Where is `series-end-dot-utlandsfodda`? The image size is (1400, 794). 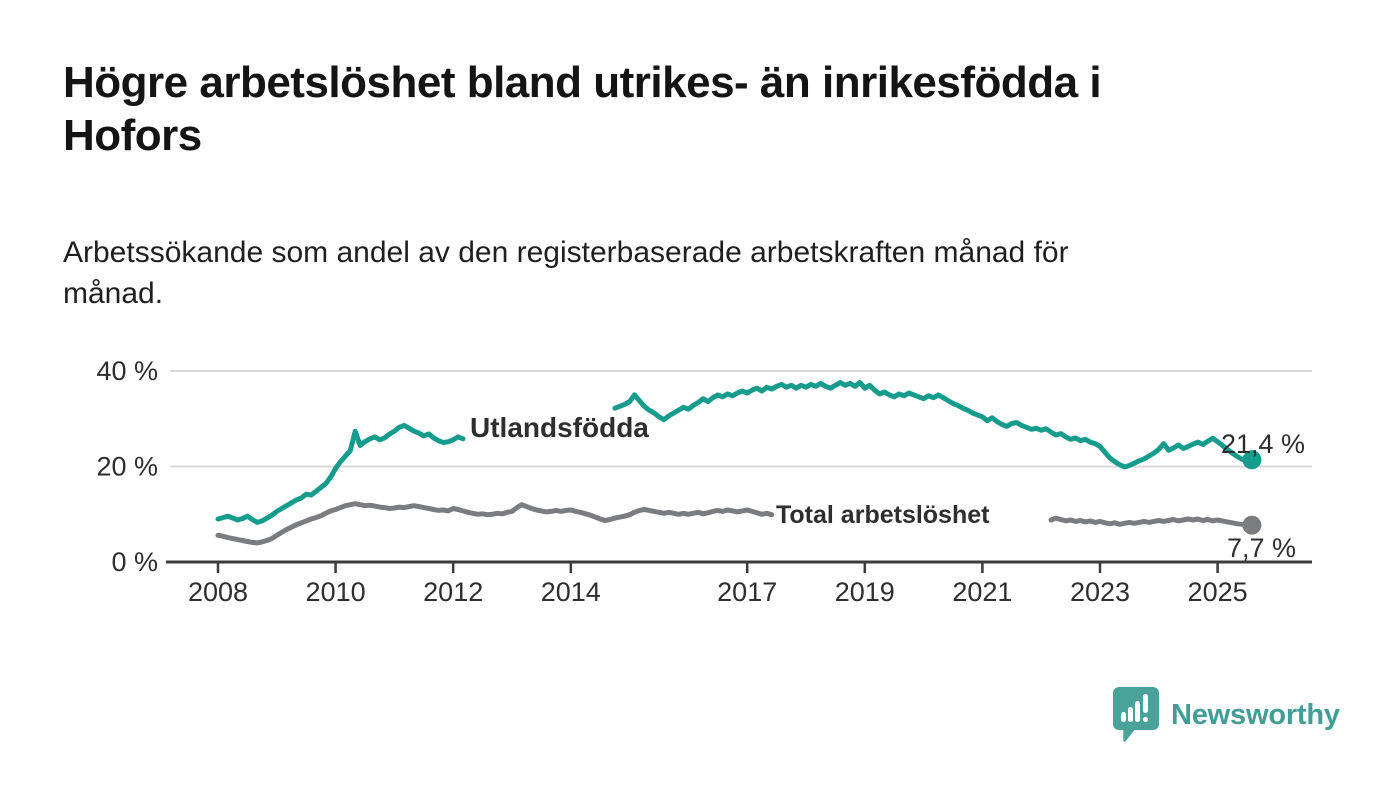
series-end-dot-utlandsfodda is located at coordinates (1252, 460).